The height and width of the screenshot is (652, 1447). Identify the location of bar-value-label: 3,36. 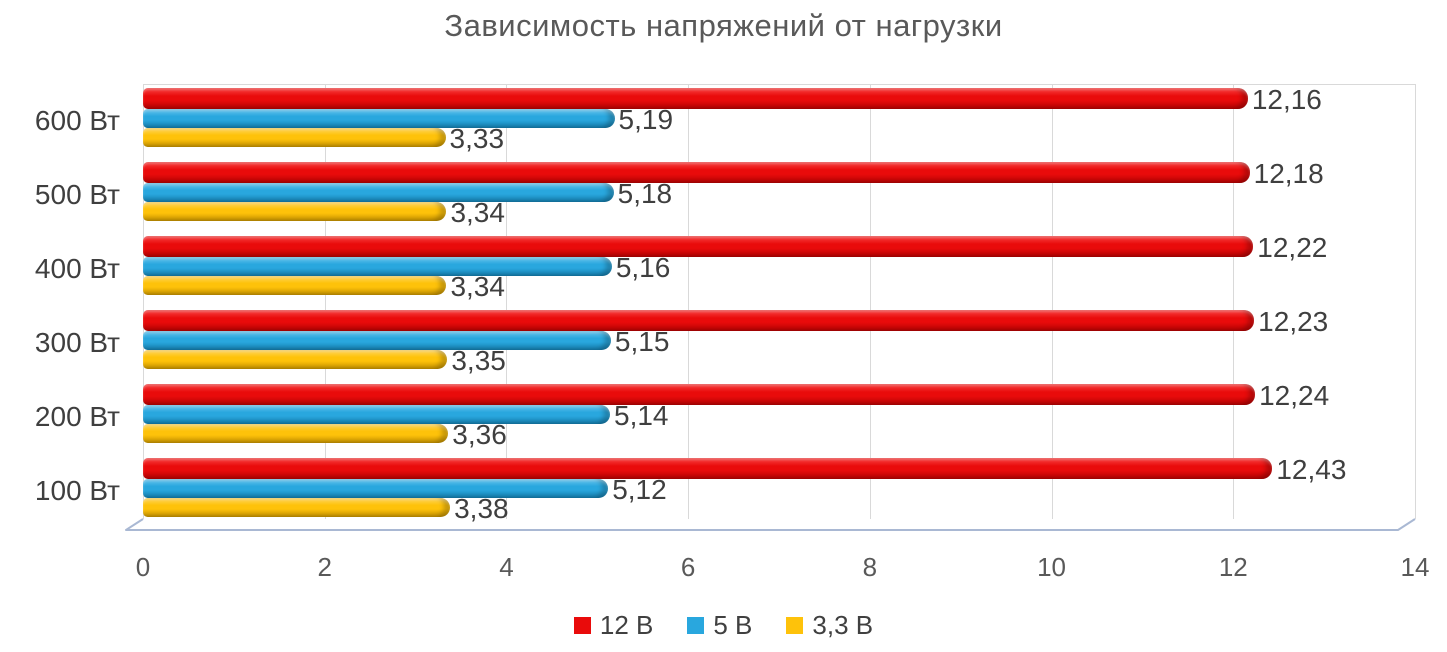
(479, 434).